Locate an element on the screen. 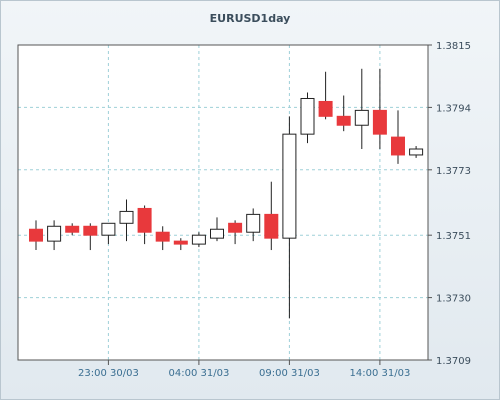 The width and height of the screenshot is (500, 400). y-tick-label: 1.3773 is located at coordinates (453, 171).